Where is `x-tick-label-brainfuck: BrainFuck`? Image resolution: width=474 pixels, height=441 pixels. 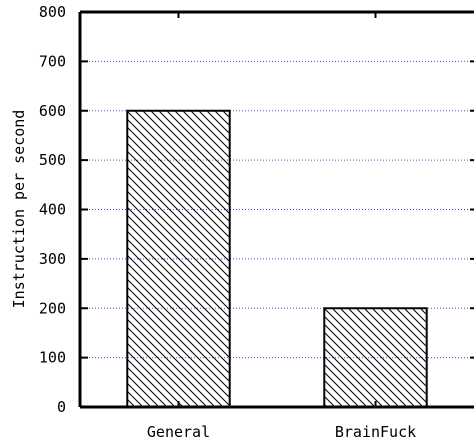
x-tick-label-brainfuck: BrainFuck is located at coordinates (375, 432).